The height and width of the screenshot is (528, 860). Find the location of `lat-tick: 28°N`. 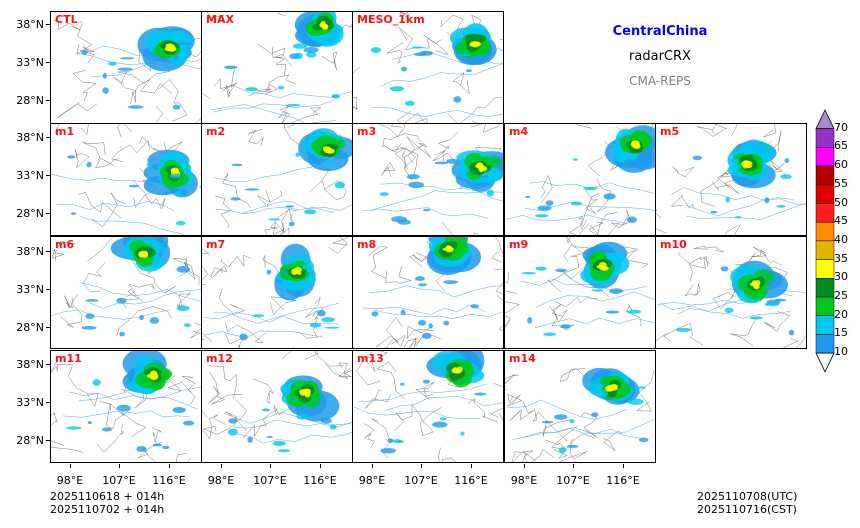

lat-tick: 28°N is located at coordinates (30, 327).